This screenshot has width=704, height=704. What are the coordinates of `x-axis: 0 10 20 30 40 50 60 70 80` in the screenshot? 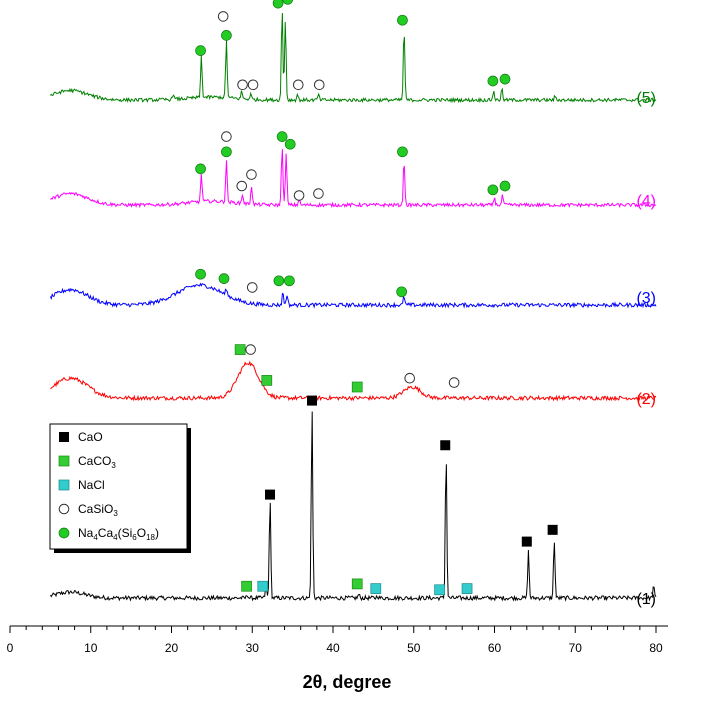 It's located at (337, 640).